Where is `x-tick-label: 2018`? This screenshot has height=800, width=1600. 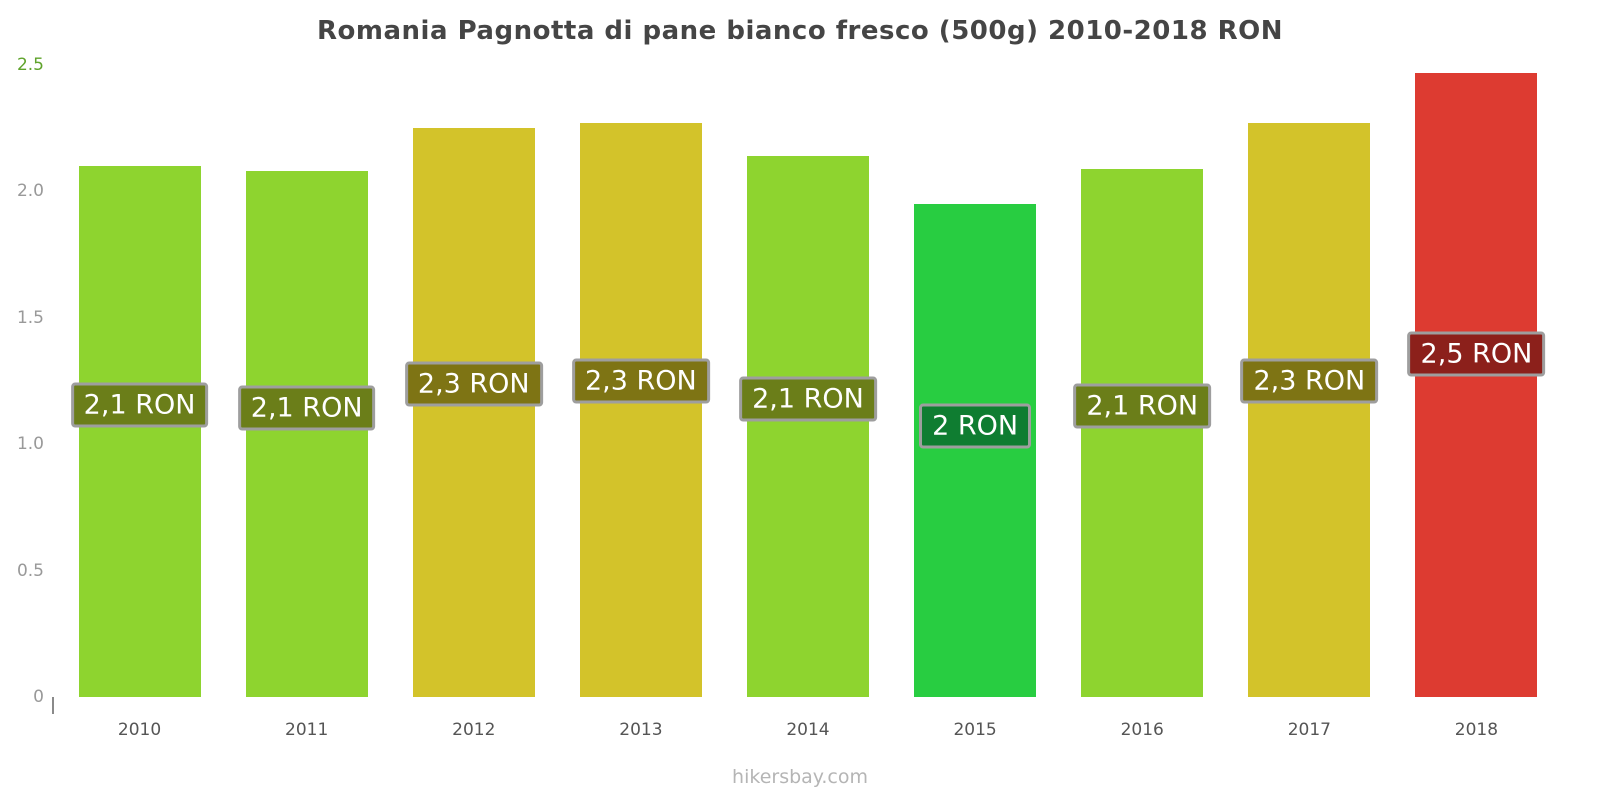
x-tick-label: 2018 is located at coordinates (1476, 730).